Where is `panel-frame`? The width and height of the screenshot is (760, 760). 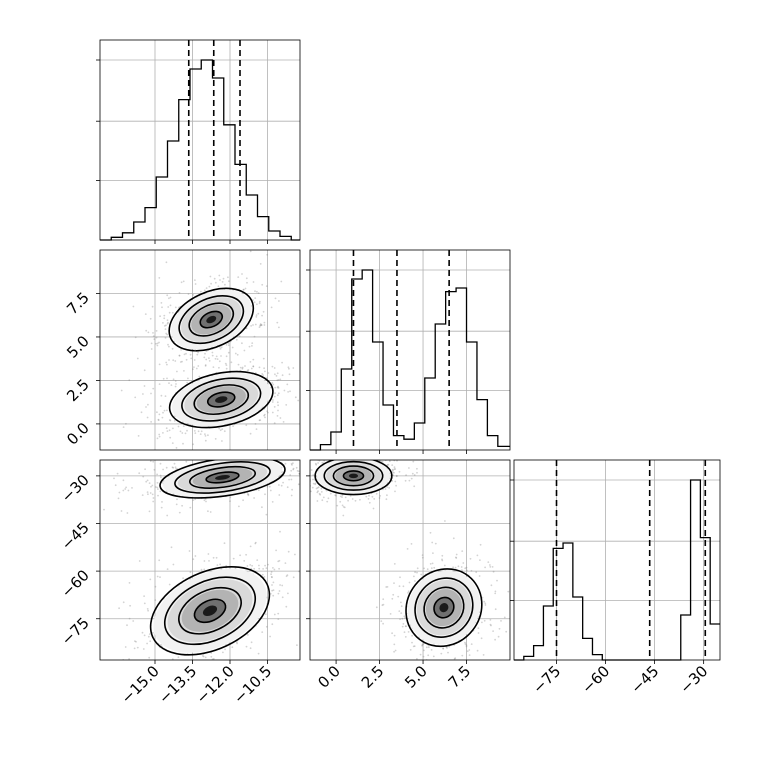
panel-frame is located at coordinates (200, 350).